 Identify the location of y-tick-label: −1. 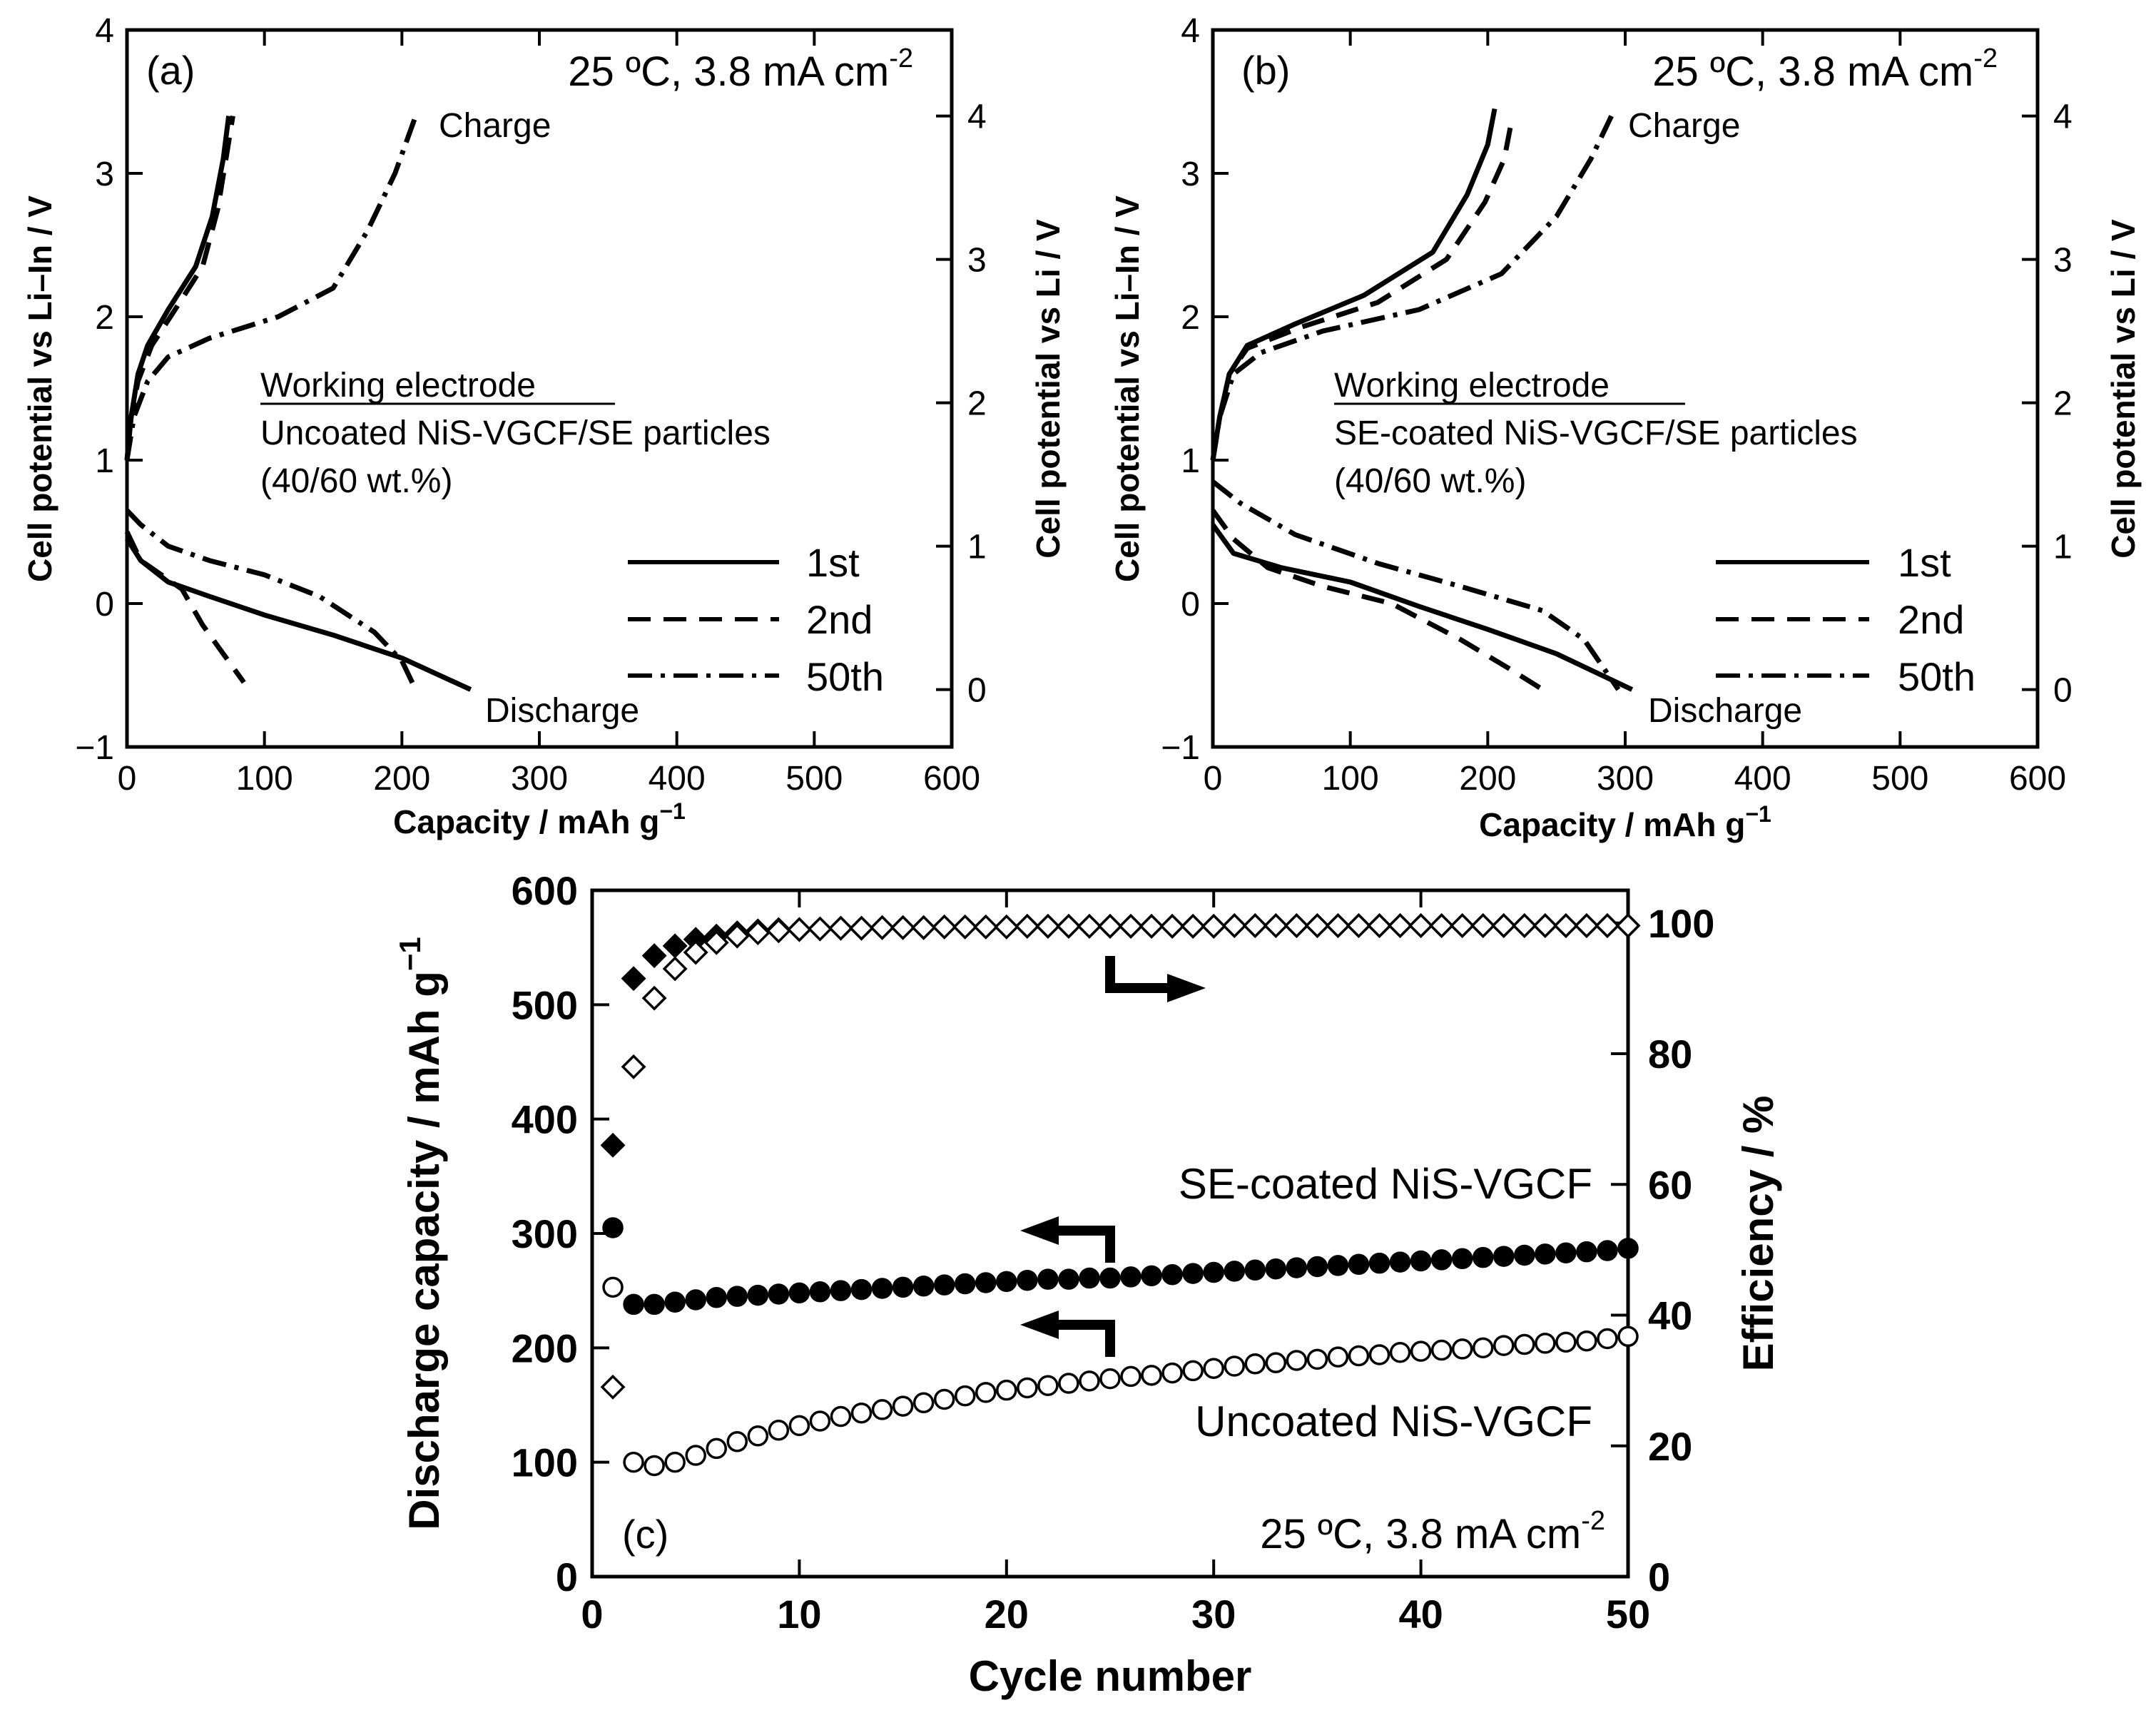
(1180, 748).